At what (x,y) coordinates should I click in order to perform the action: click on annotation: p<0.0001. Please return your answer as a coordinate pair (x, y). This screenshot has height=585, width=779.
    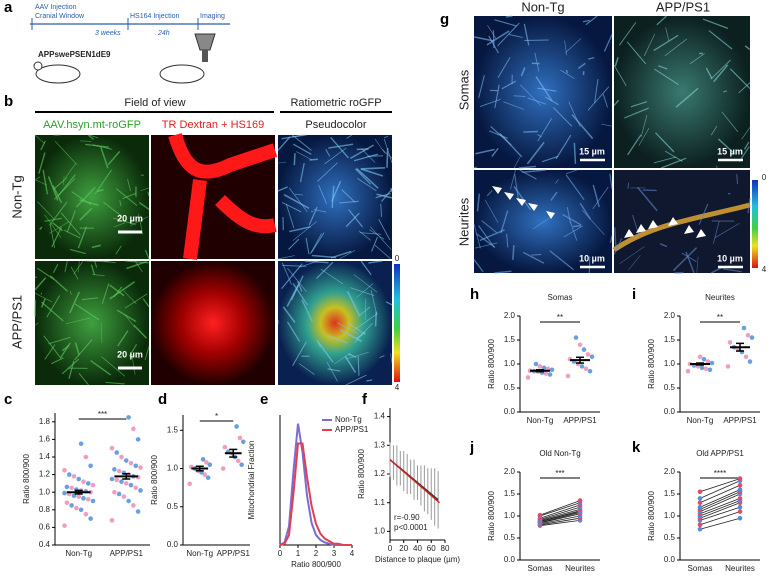
    Looking at the image, I should click on (411, 527).